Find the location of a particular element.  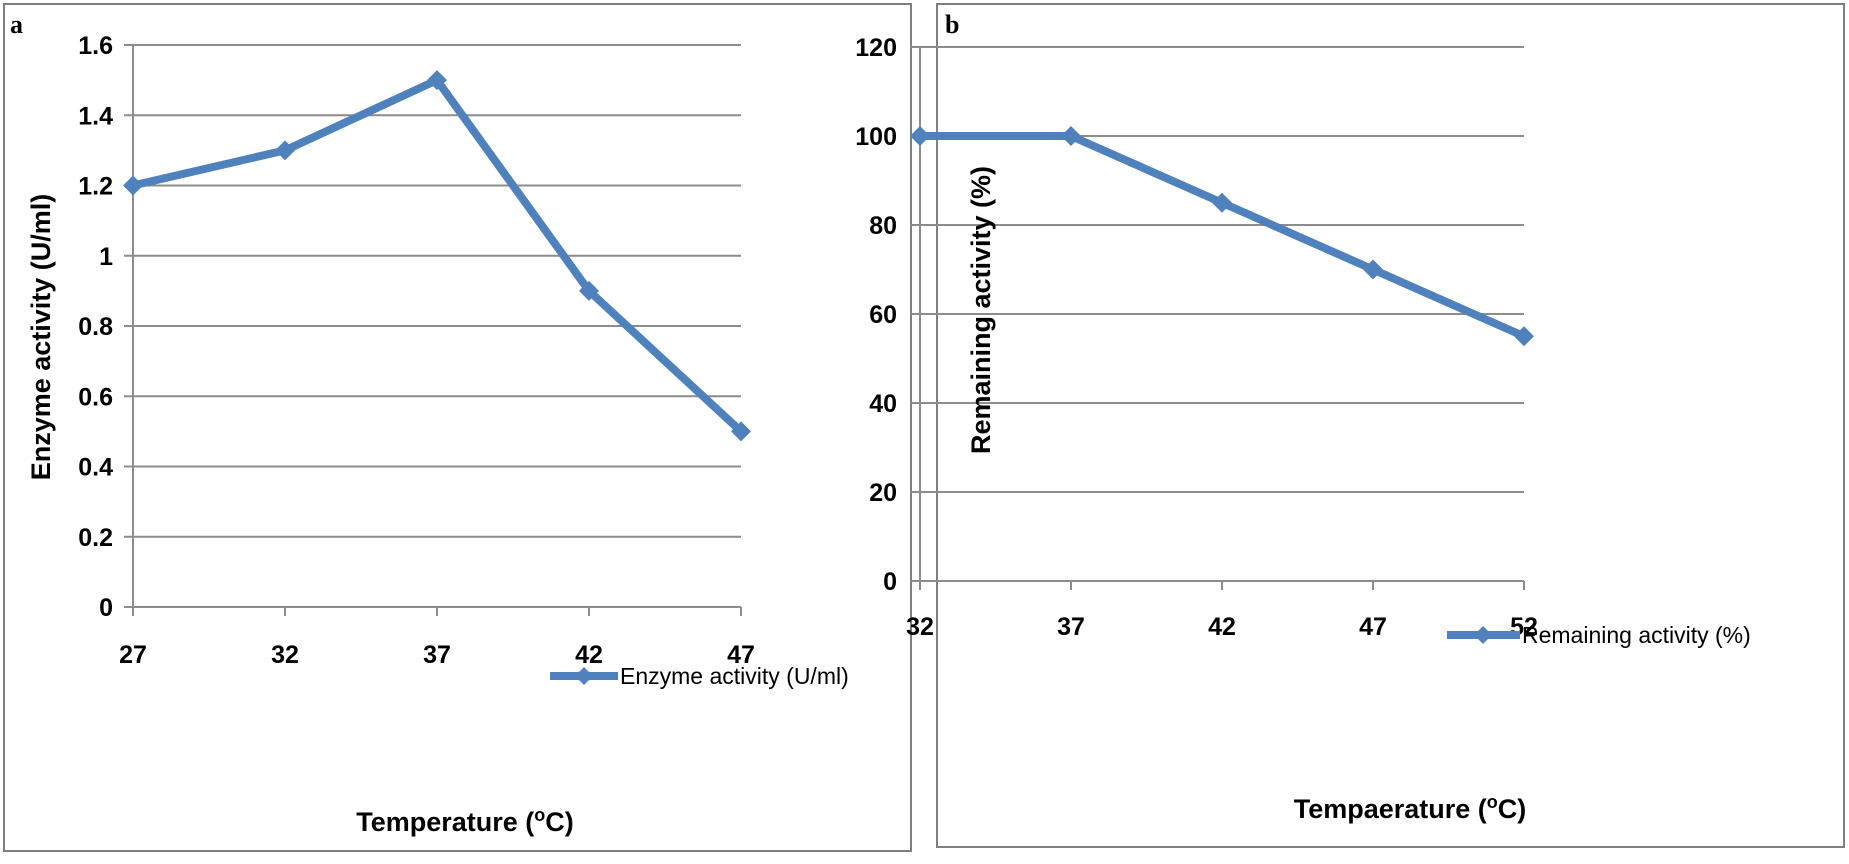

panel-b-letter: b is located at coordinates (952, 24).